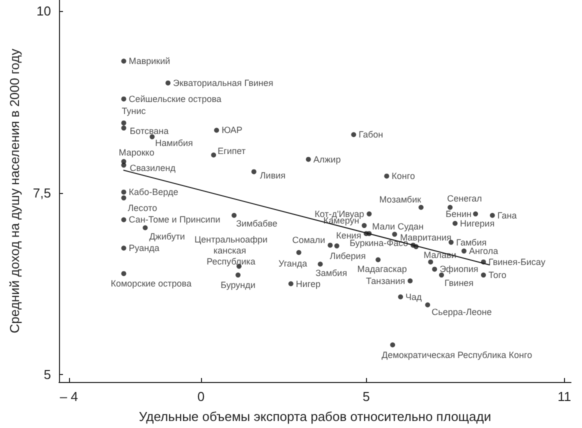 This screenshot has height=428, width=582. I want to click on data-label: Нигер, so click(308, 283).